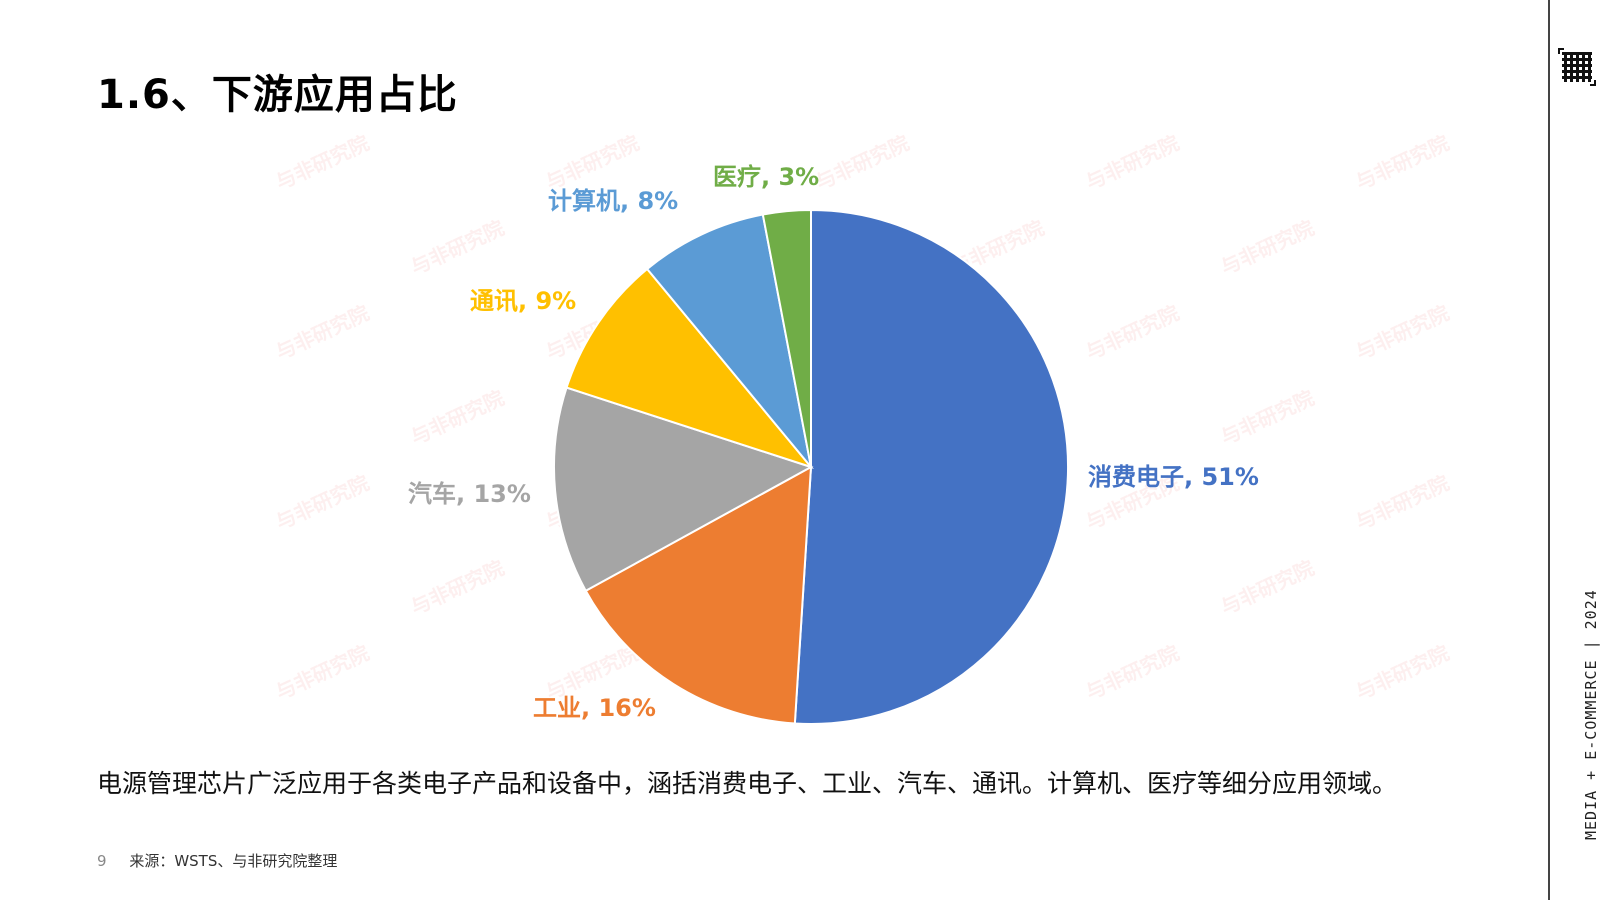 This screenshot has width=1600, height=900. Describe the element at coordinates (766, 177) in the screenshot. I see `pie-label-6: 医疗, 3%` at that location.